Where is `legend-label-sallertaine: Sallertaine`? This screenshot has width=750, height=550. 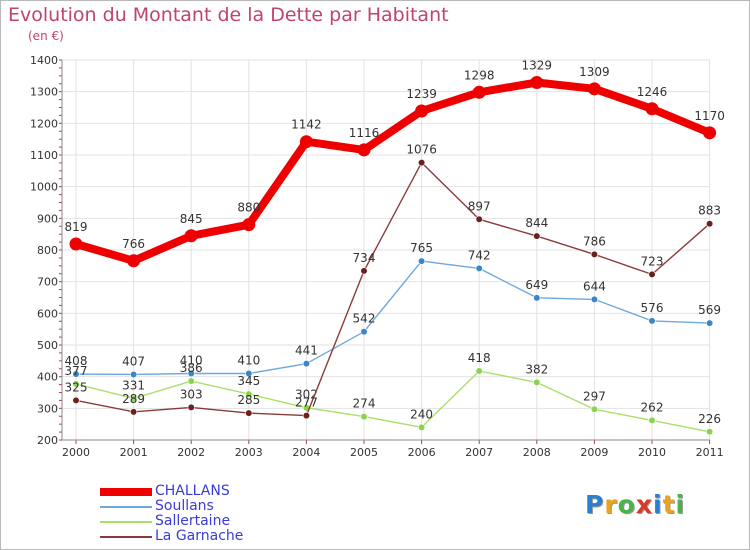
legend-label-sallertaine: Sallertaine is located at coordinates (193, 521).